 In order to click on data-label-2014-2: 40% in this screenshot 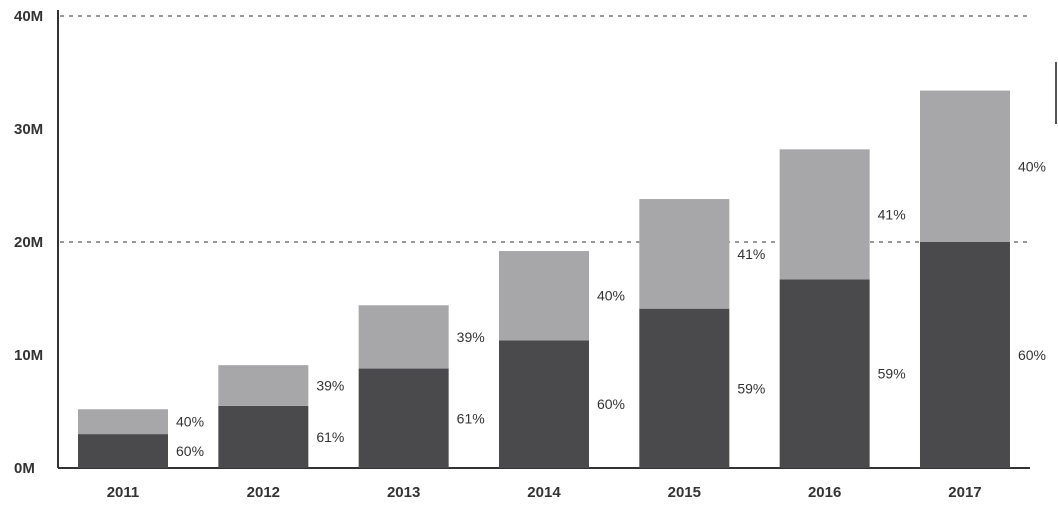, I will do `click(611, 296)`.